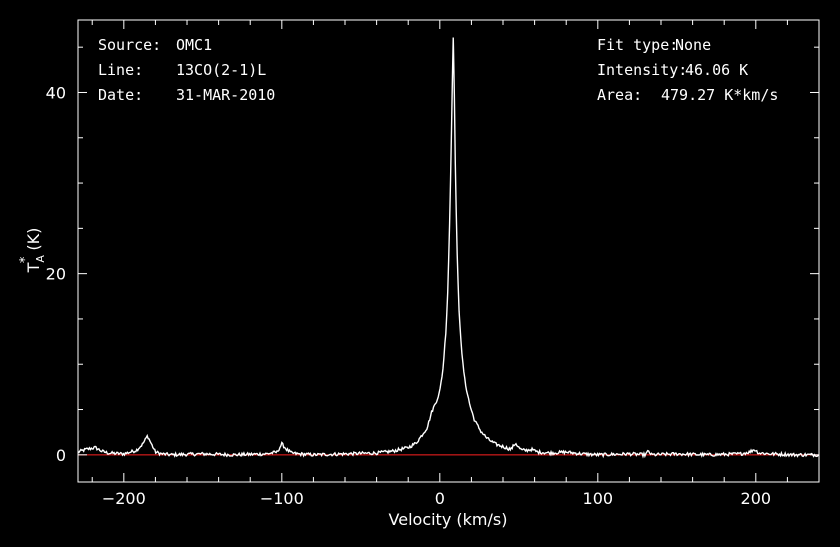 Image resolution: width=840 pixels, height=547 pixels. Describe the element at coordinates (56, 92) in the screenshot. I see `y-tick-label: 40` at that location.